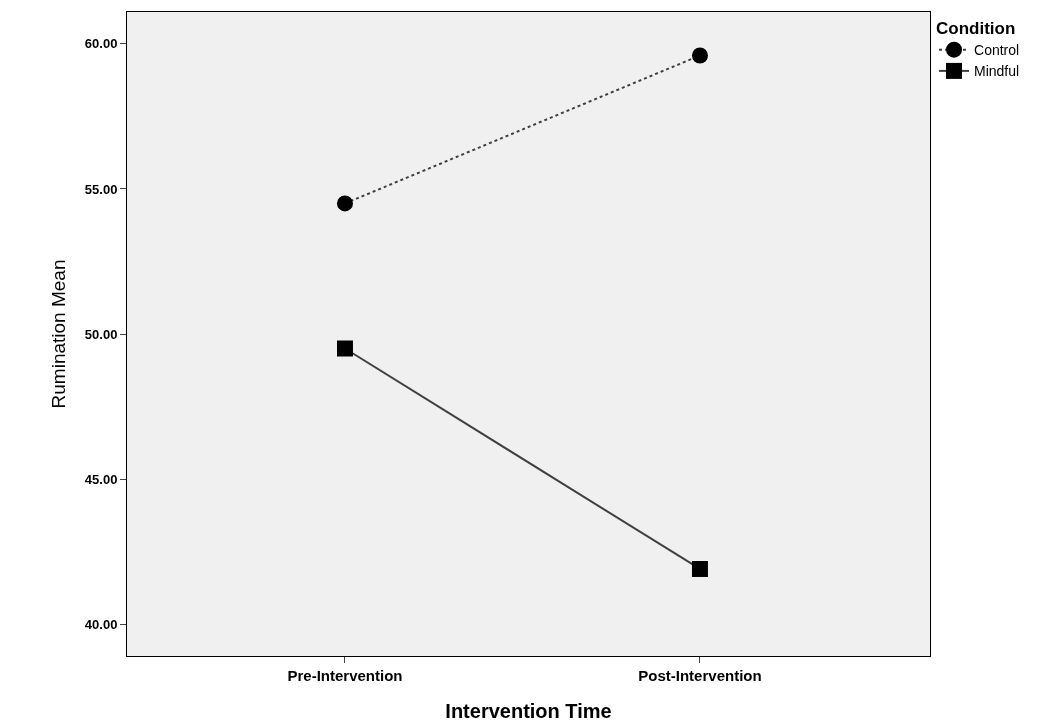 The height and width of the screenshot is (724, 1060). I want to click on x-tick-label: Pre-Intervention, so click(345, 675).